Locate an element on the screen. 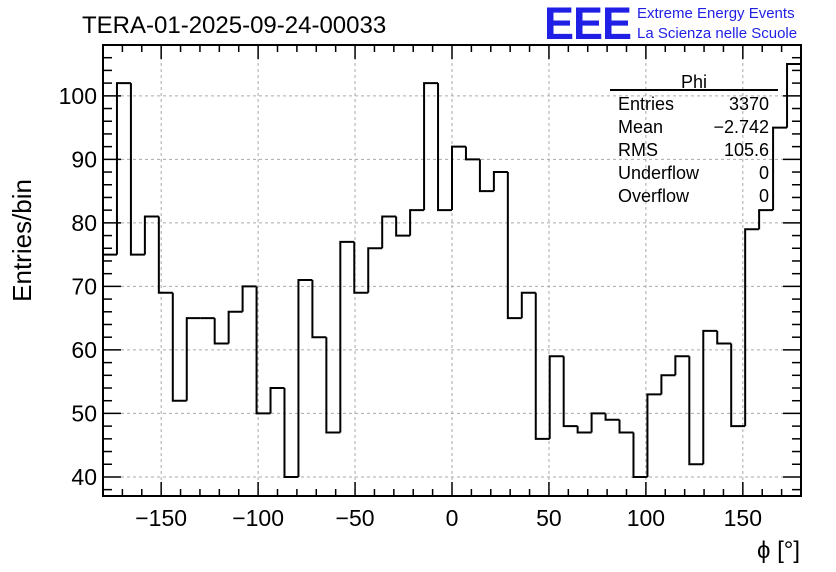 The height and width of the screenshot is (572, 836). stats-label: Underflow is located at coordinates (659, 173).